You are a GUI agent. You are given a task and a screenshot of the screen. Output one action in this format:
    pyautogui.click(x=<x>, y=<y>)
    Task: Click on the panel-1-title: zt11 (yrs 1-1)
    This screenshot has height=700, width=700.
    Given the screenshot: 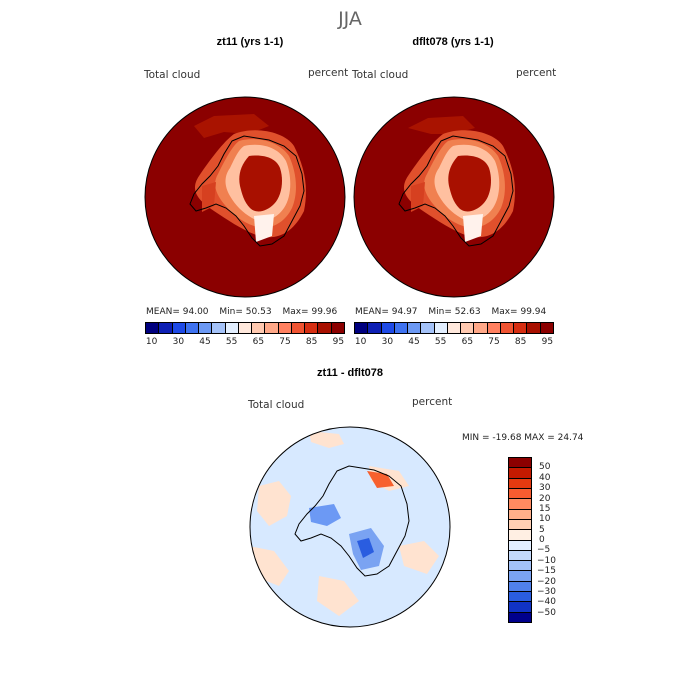 What is the action you would take?
    pyautogui.click(x=250, y=42)
    